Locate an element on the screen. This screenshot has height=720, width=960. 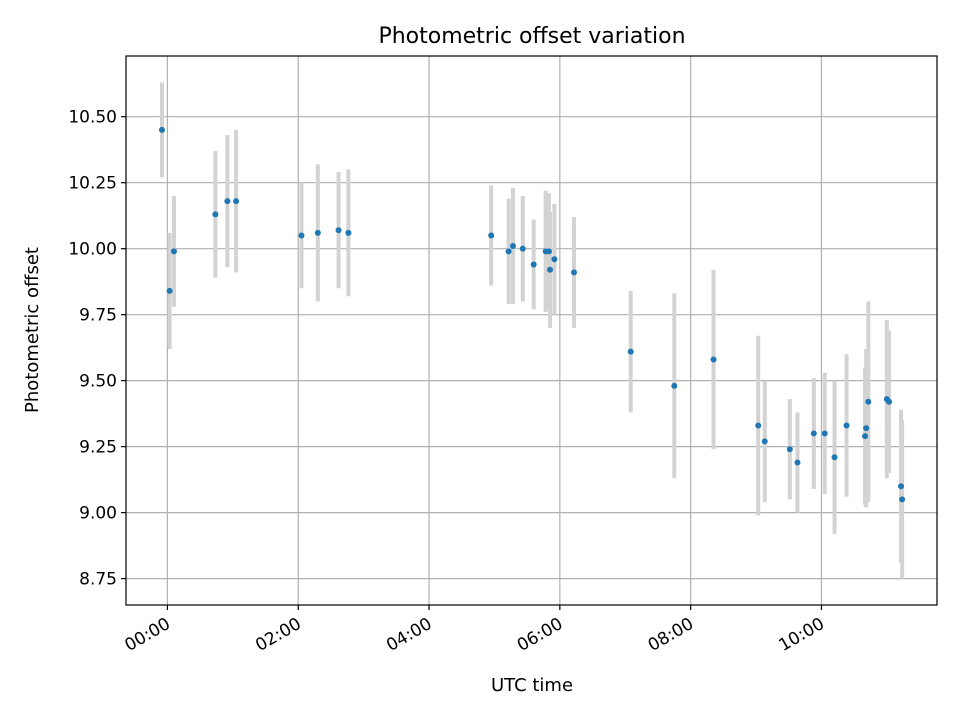
x-tick-label: 04:00 is located at coordinates (409, 635).